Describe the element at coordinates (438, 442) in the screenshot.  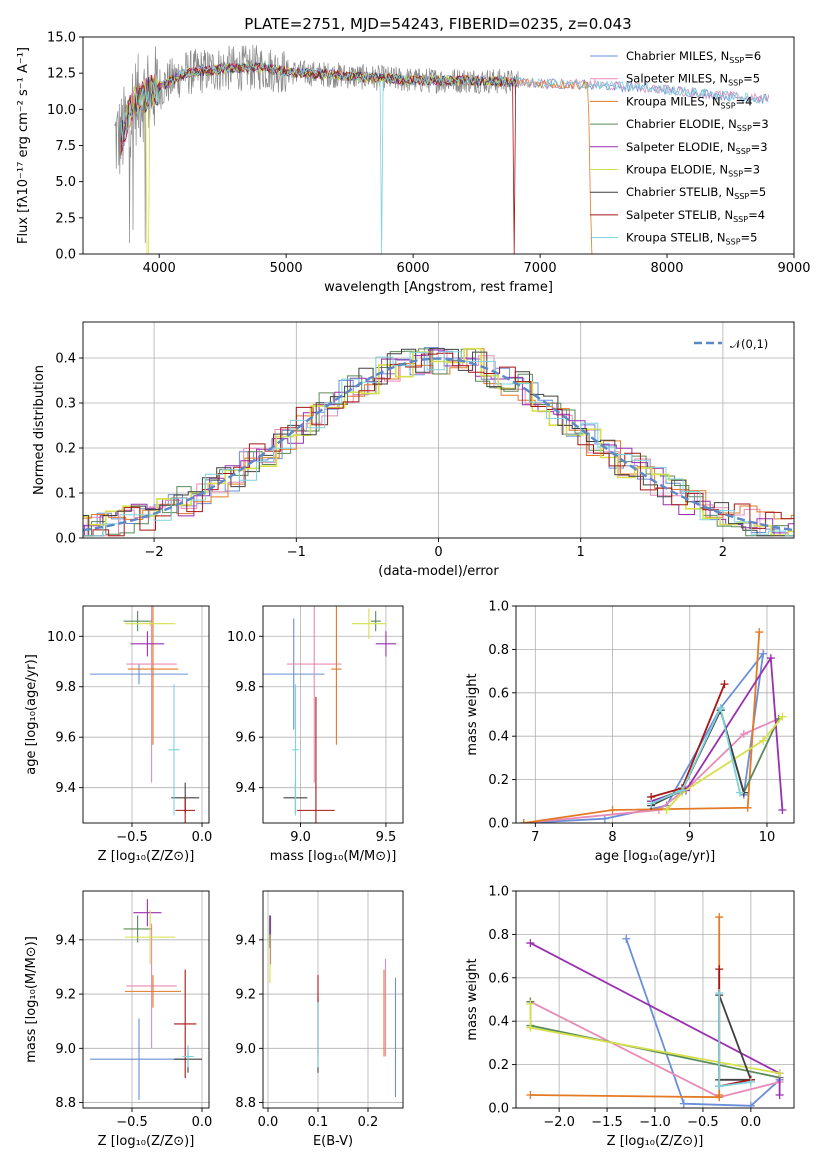
I see `residuals-plot-area` at that location.